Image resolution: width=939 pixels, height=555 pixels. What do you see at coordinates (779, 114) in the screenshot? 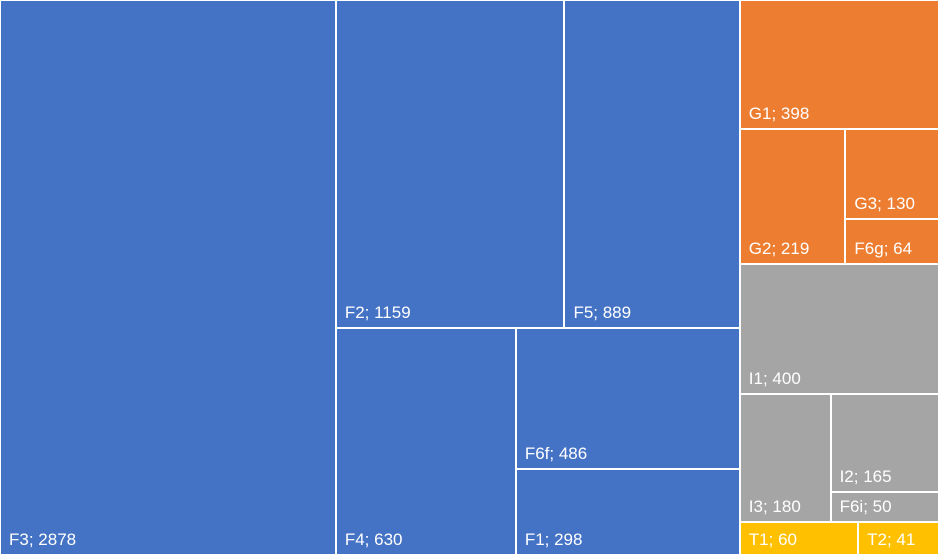
I see `cell-label: G1; 398` at bounding box center [779, 114].